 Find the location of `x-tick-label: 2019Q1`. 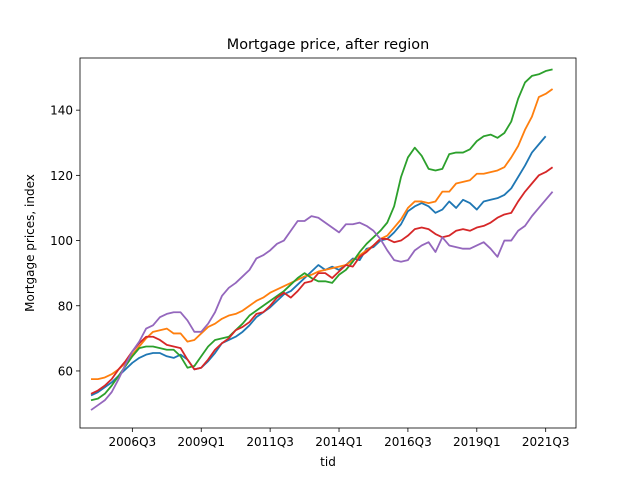

x-tick-label: 2019Q1 is located at coordinates (477, 442).